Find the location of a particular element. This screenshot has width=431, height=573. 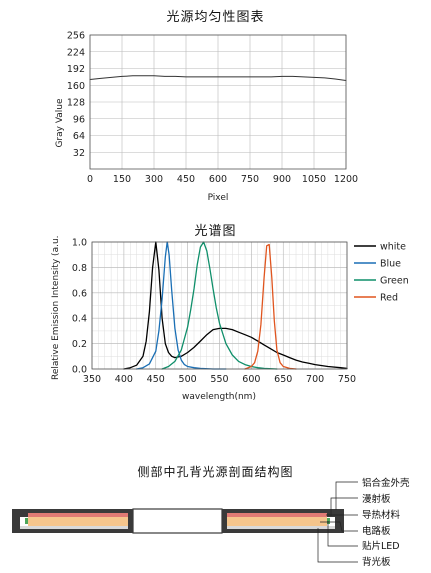

y-tick-label: 160 is located at coordinates (76, 86).